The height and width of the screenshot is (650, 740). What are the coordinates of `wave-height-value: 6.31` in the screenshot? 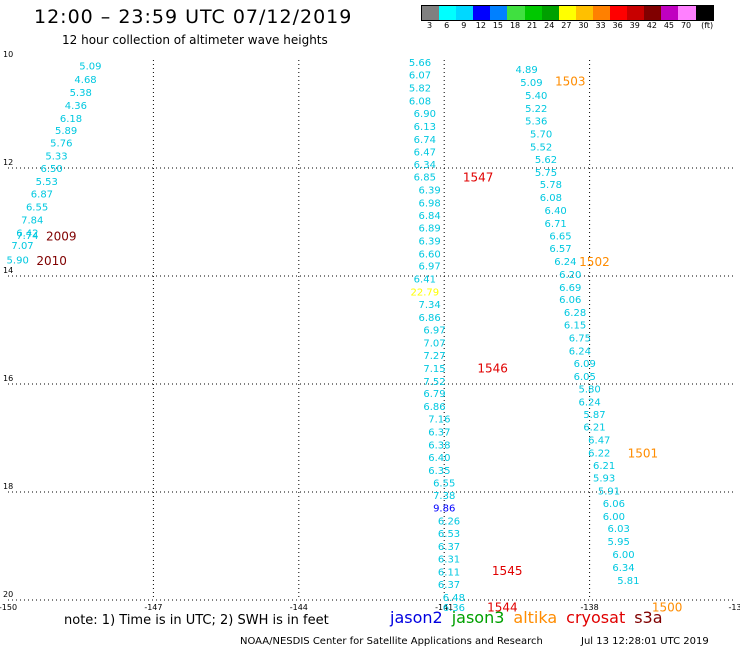 It's located at (449, 559).